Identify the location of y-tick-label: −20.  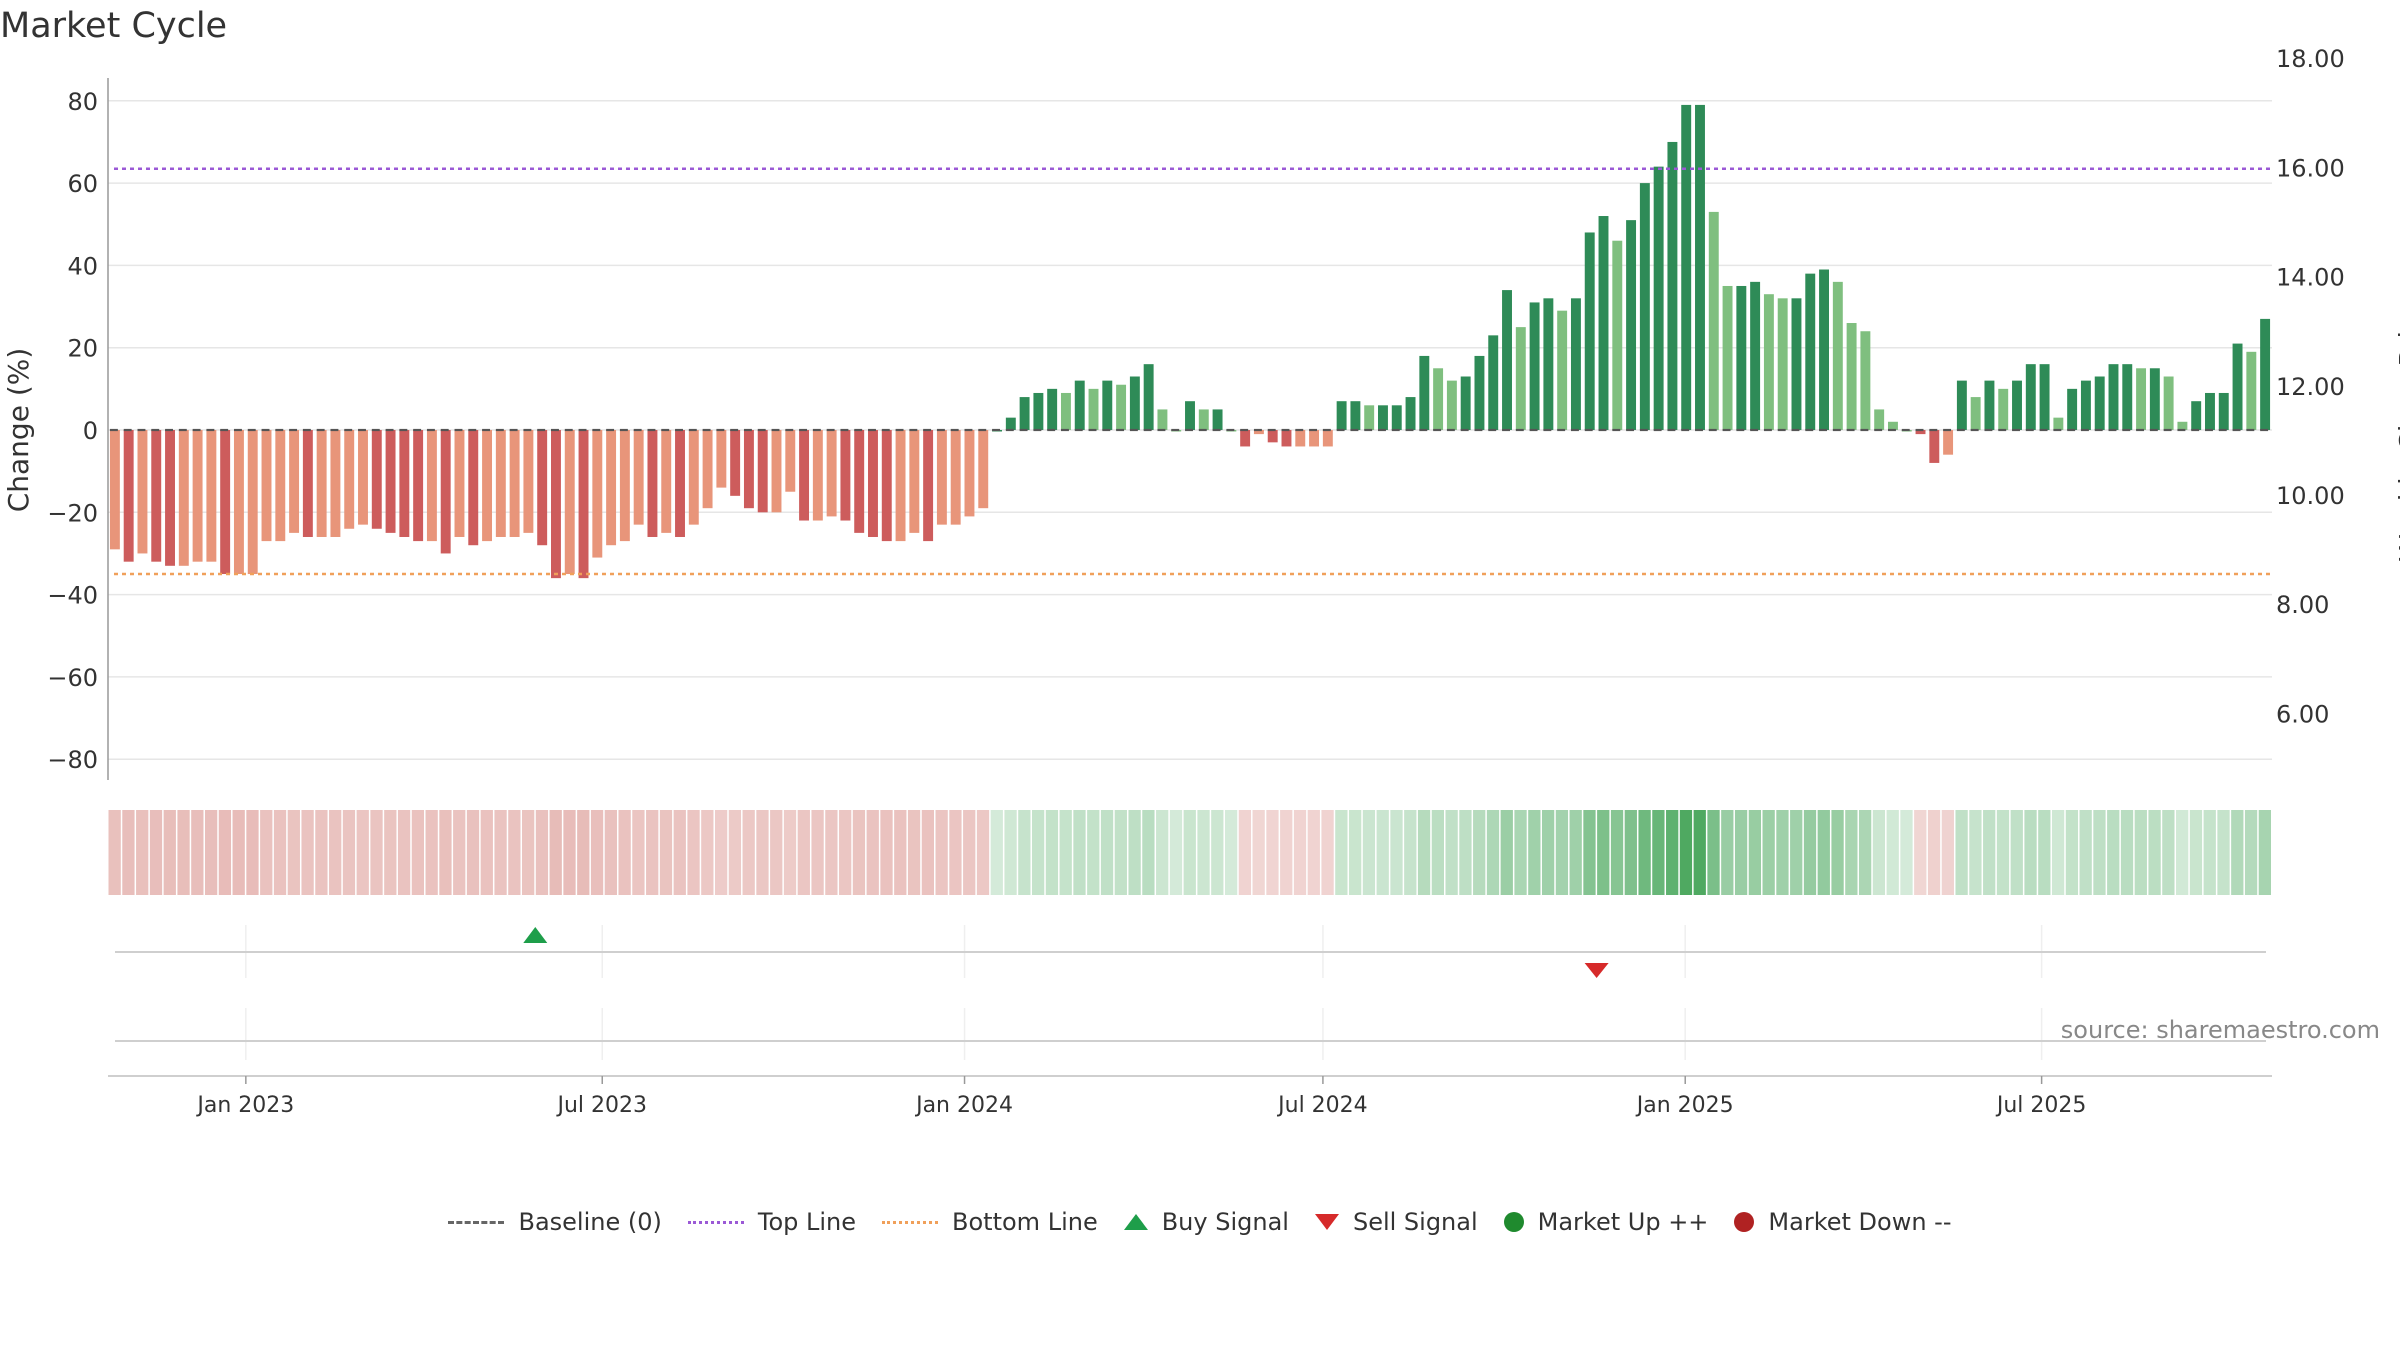
(72, 513).